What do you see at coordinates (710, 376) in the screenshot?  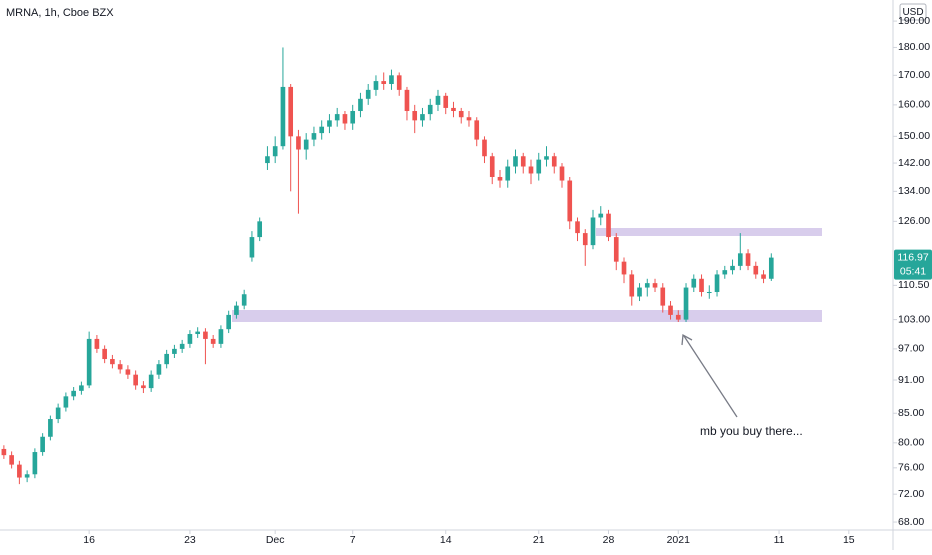 I see `arrow` at bounding box center [710, 376].